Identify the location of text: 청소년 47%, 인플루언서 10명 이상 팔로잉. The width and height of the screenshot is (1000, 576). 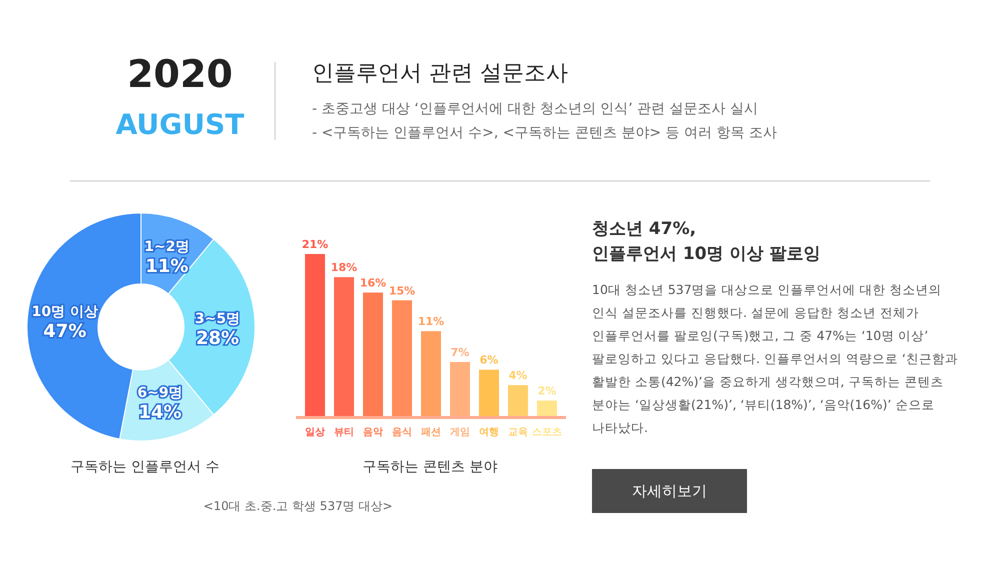
(706, 242).